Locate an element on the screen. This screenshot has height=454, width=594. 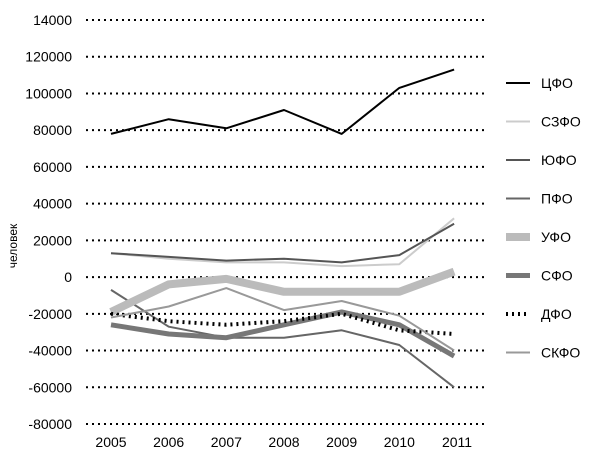
legend-label: ЦФО is located at coordinates (557, 83).